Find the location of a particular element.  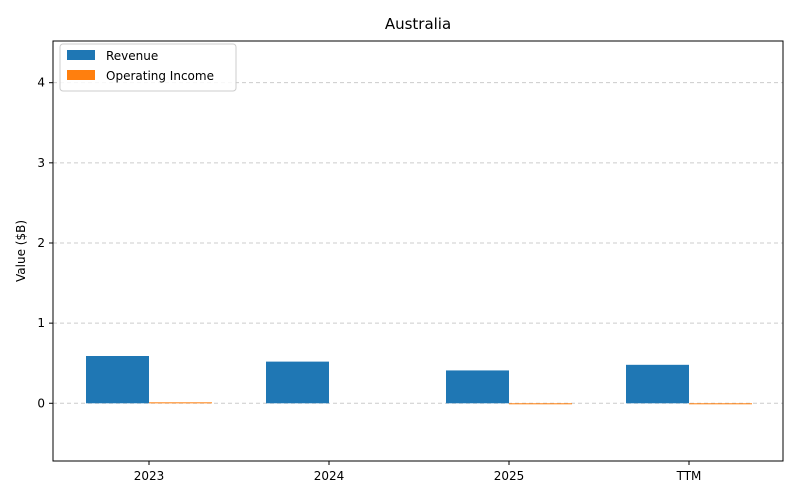

legend-box is located at coordinates (148, 67).